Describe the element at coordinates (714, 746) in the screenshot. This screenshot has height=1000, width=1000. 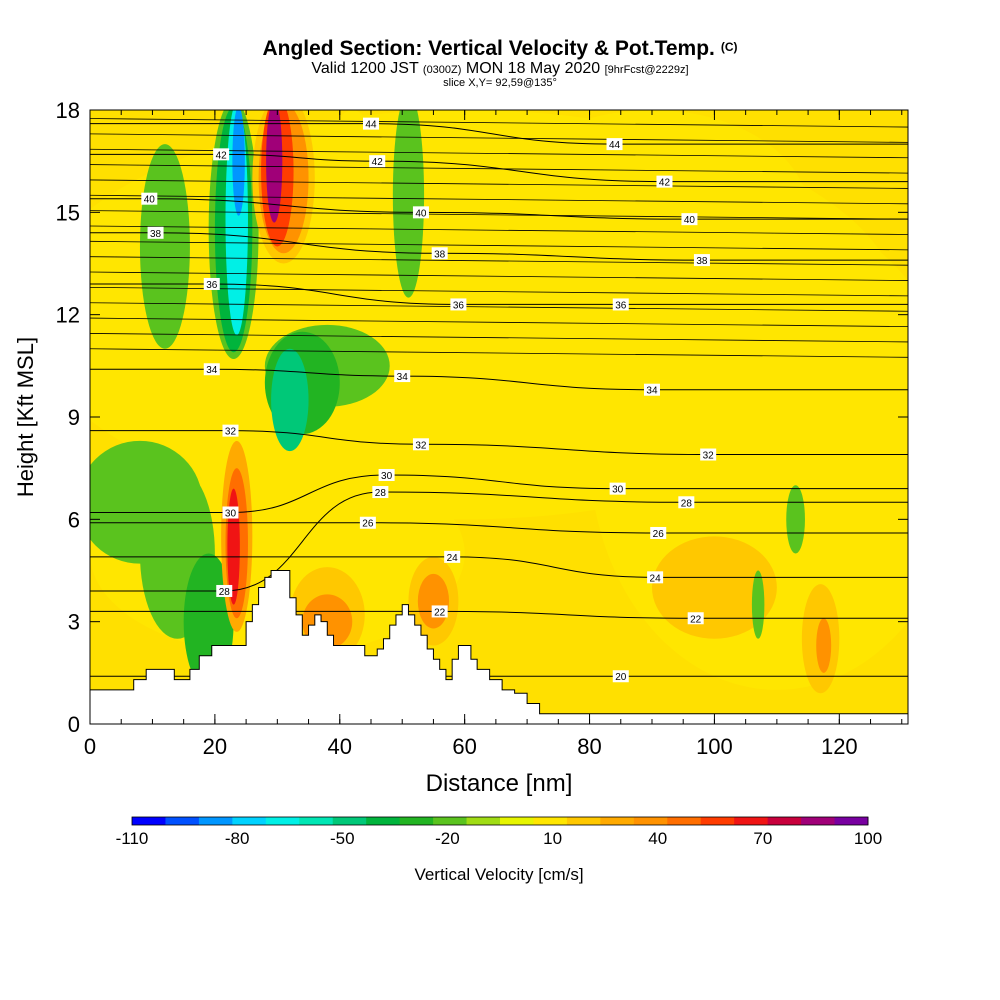
I see `x-tick-label: 100` at that location.